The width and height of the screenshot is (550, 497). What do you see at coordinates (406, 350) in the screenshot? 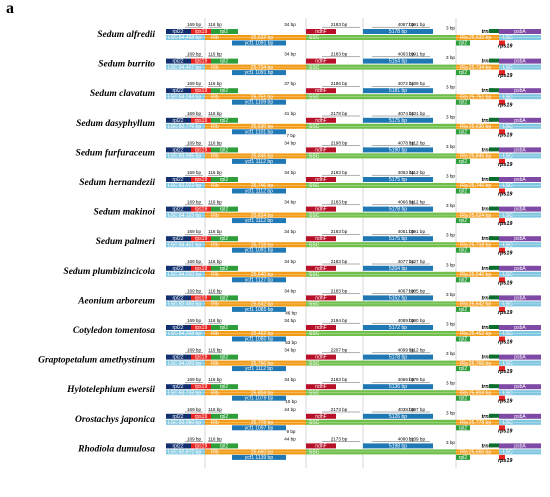
I see `ycf1-ssc-label: 4099 bp` at bounding box center [406, 350].